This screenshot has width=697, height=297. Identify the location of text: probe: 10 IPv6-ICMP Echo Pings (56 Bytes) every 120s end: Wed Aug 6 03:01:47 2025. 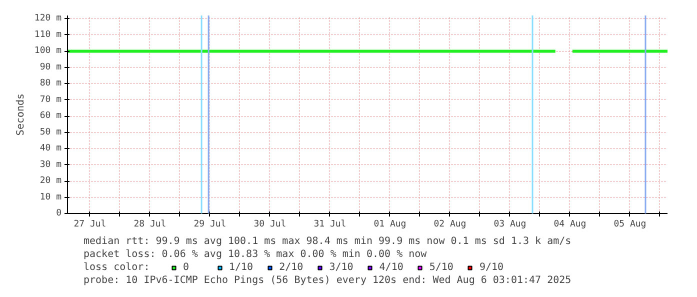
(328, 280).